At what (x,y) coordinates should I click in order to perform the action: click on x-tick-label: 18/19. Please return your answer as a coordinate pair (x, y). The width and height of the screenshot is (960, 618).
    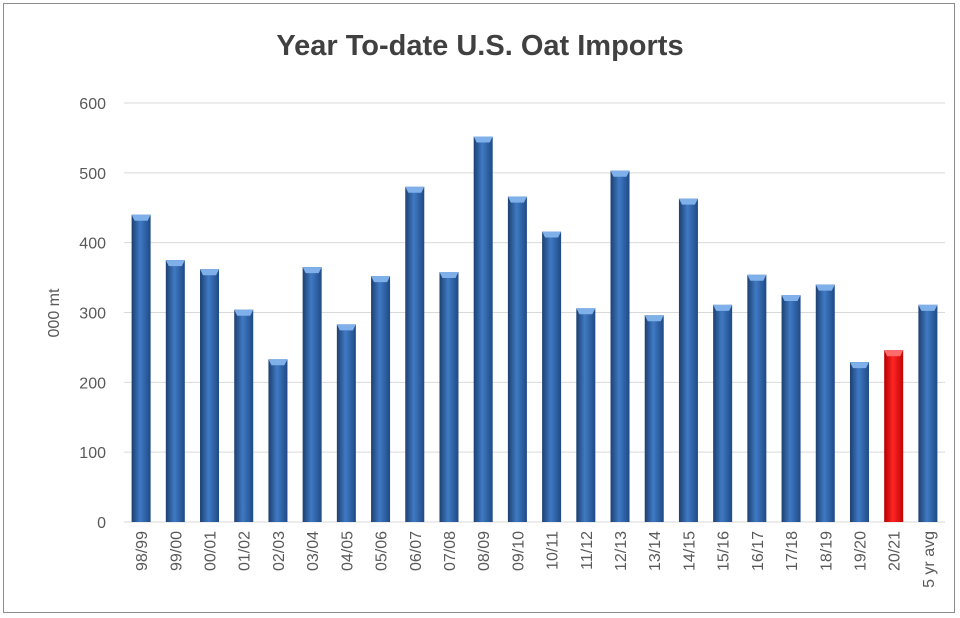
    Looking at the image, I should click on (826, 551).